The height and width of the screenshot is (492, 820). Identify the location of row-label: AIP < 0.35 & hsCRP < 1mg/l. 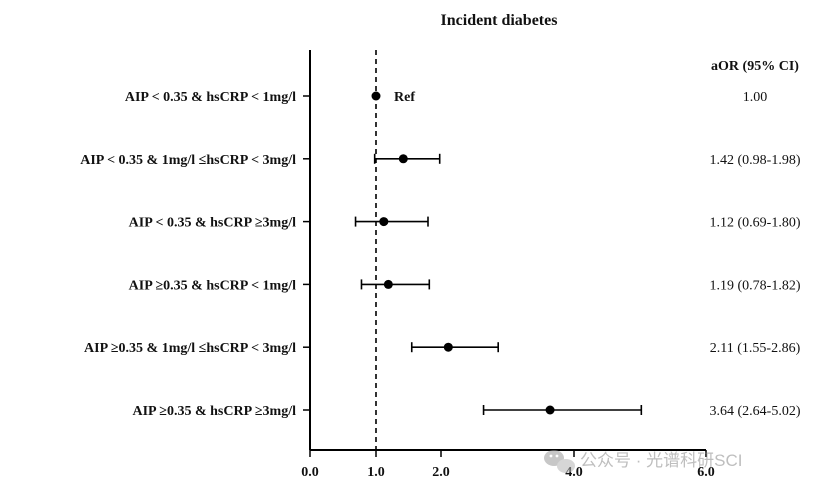
(210, 97).